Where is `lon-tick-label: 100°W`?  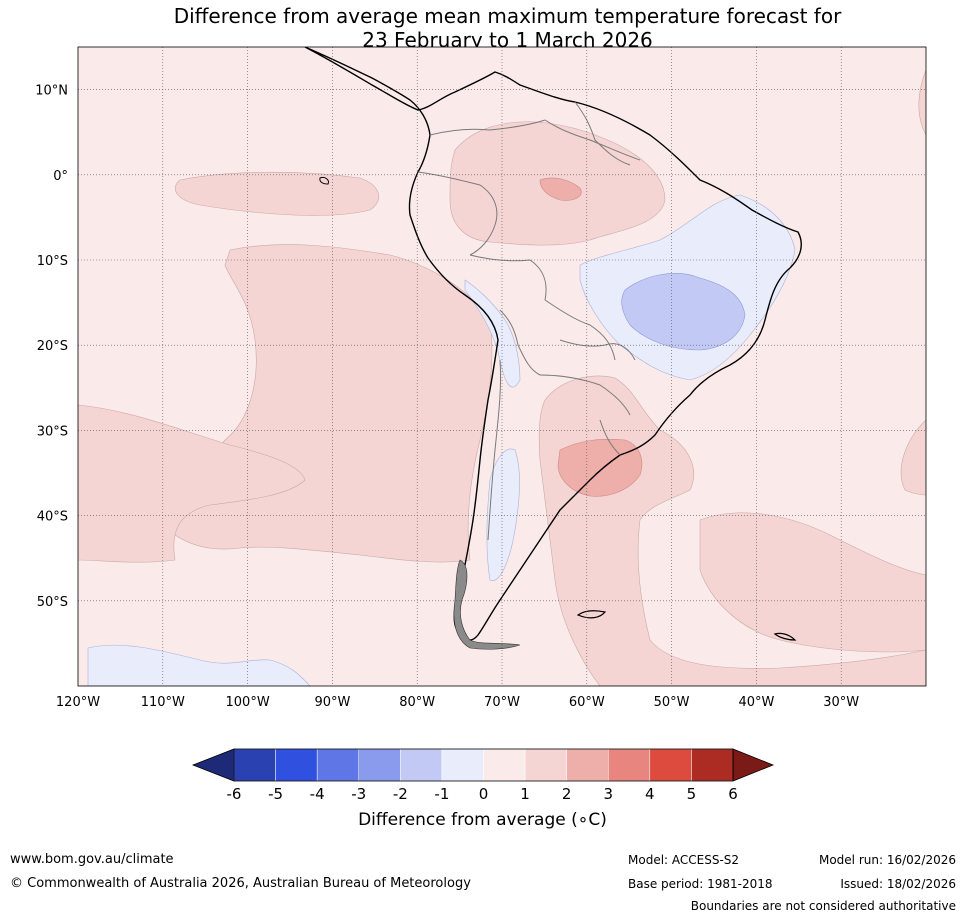
lon-tick-label: 100°W is located at coordinates (248, 702).